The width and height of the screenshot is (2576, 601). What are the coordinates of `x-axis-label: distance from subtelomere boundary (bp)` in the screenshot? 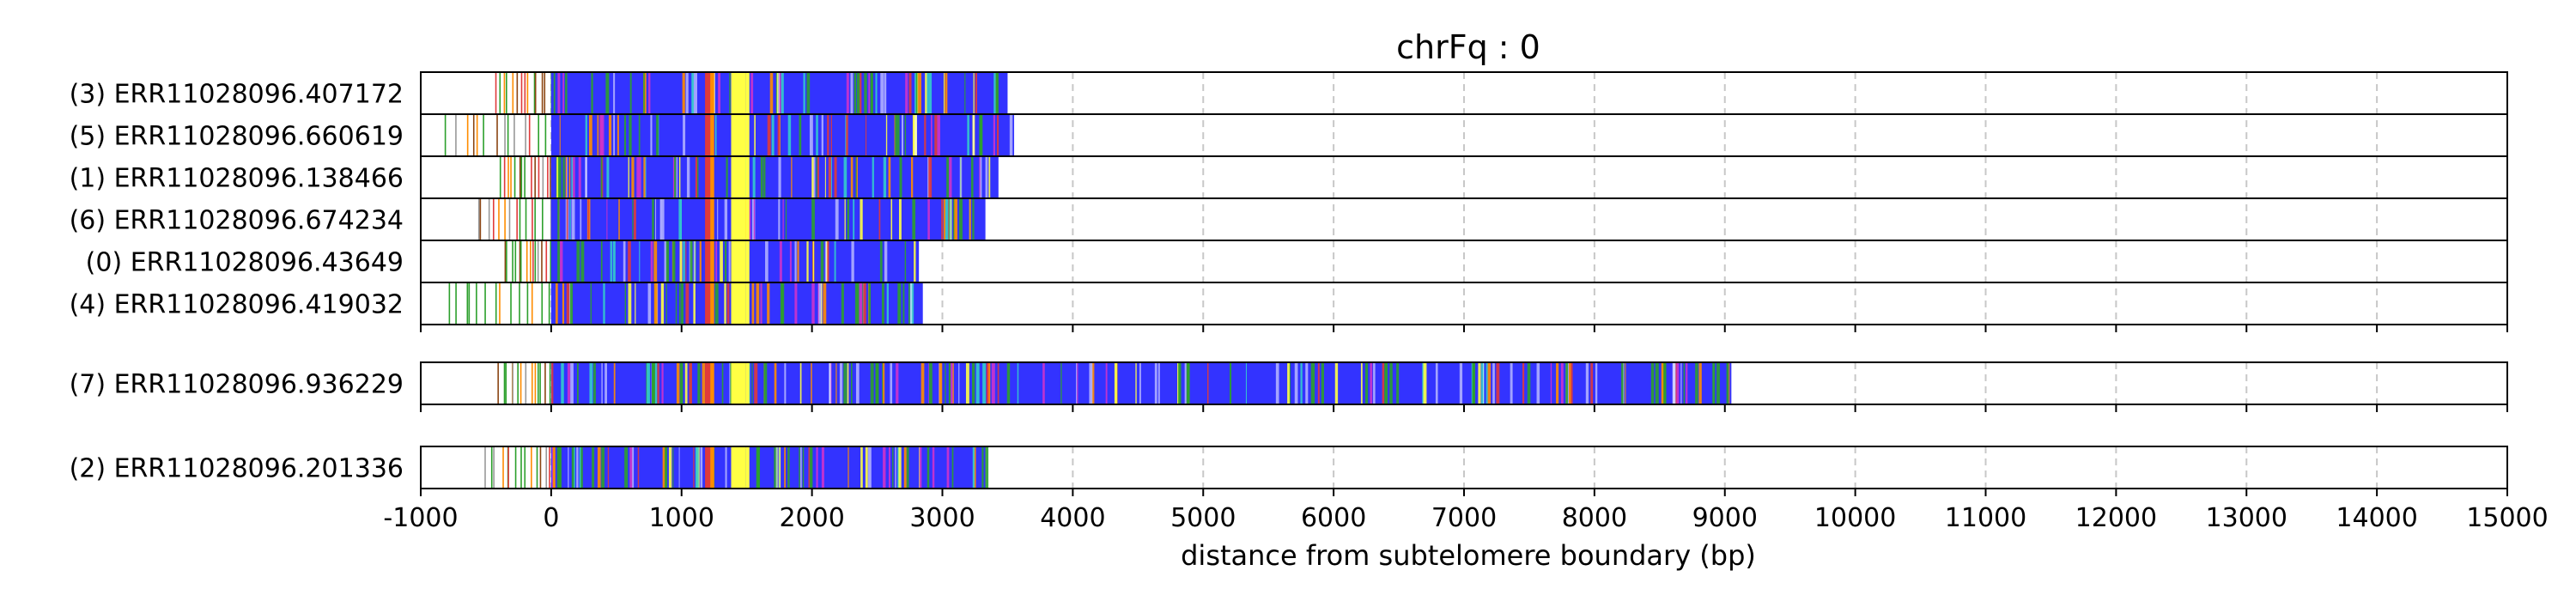 It's located at (1469, 555).